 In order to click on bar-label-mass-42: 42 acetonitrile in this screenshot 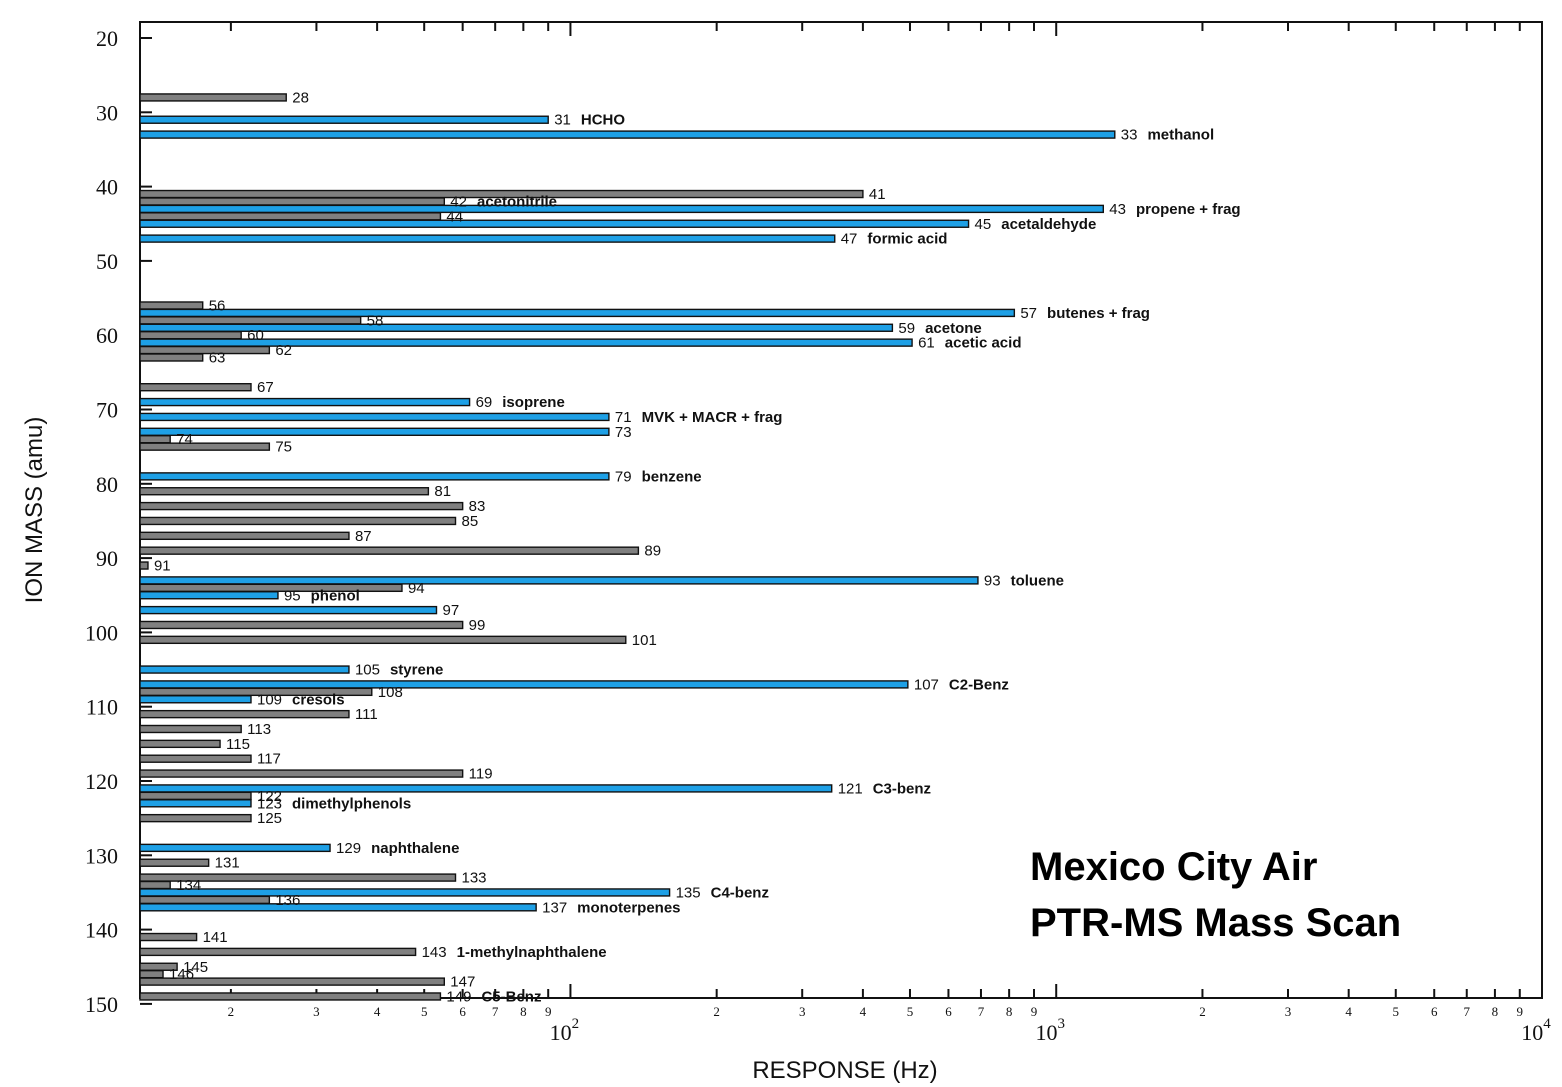, I will do `click(503, 201)`.